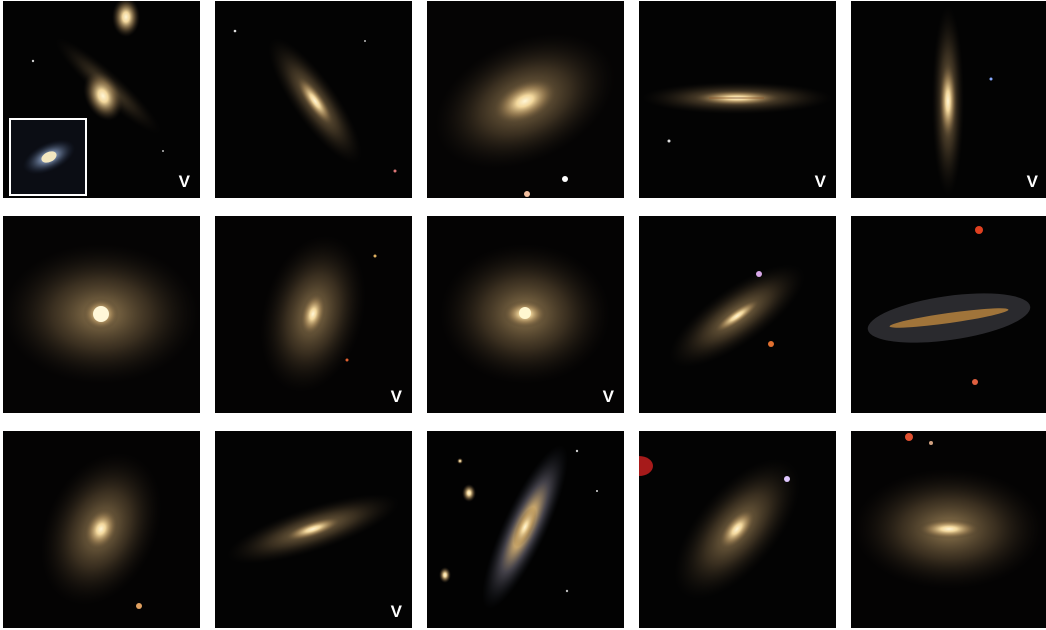 The height and width of the screenshot is (630, 1046). I want to click on galaxy-tile-r2c1, so click(101, 314).